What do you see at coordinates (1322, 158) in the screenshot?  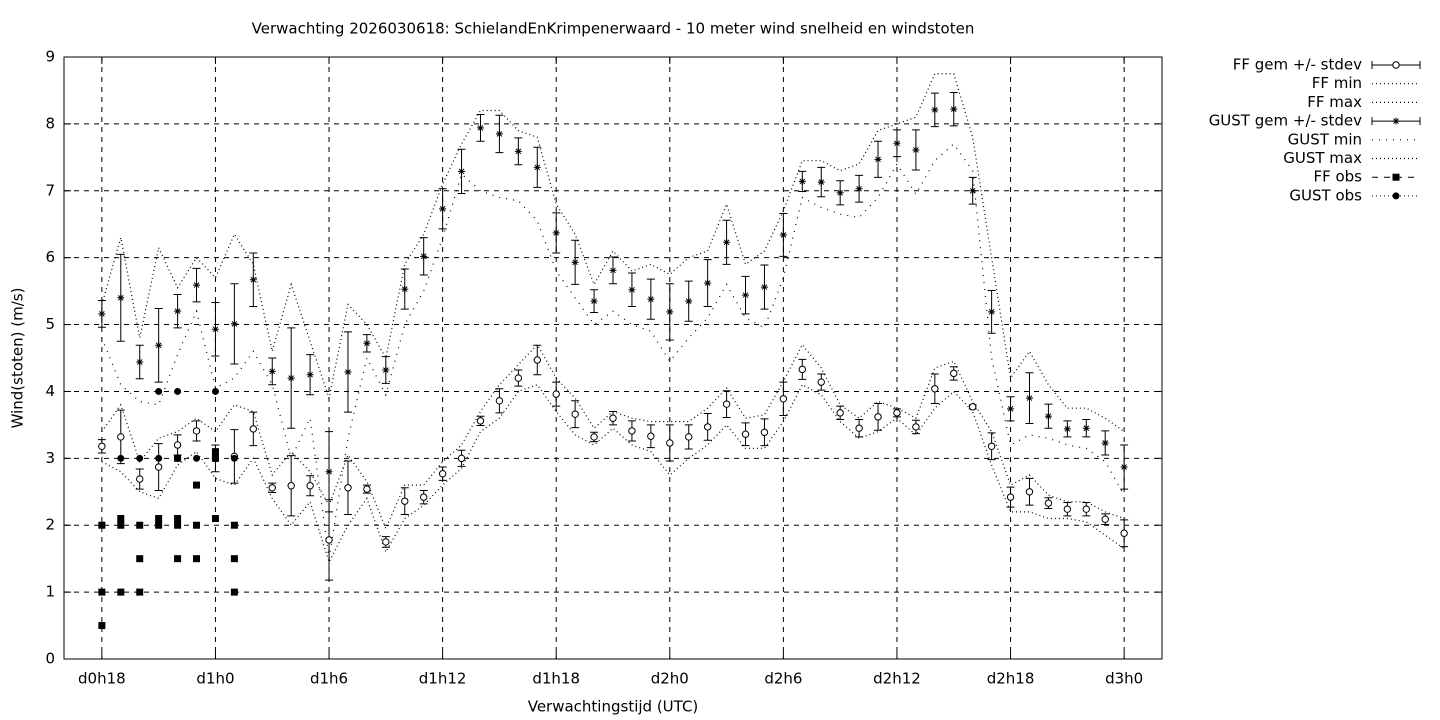 I see `legend-label: GUST max` at bounding box center [1322, 158].